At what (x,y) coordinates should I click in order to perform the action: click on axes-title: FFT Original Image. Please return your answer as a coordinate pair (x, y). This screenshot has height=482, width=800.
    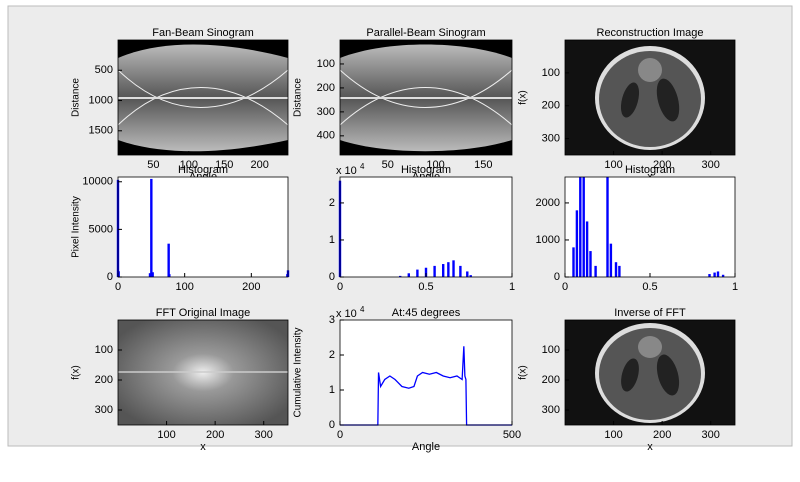
    Looking at the image, I should click on (203, 313).